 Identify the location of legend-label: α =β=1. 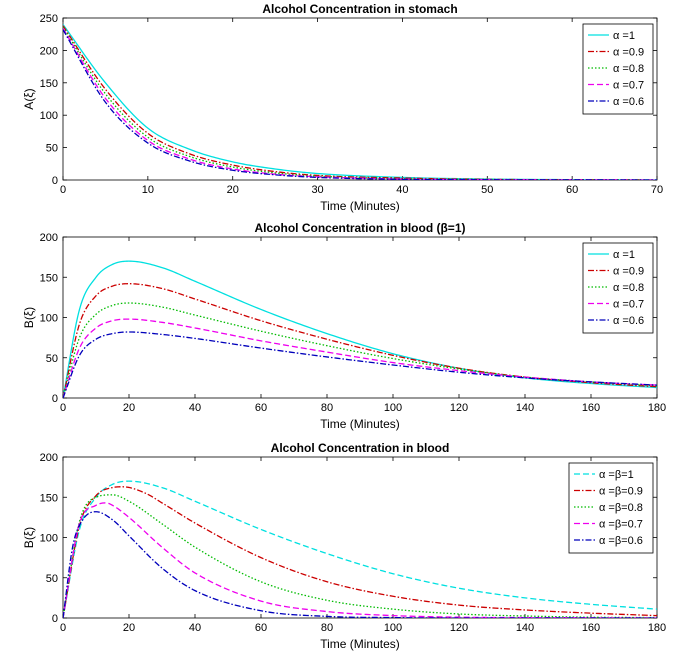
(616, 475).